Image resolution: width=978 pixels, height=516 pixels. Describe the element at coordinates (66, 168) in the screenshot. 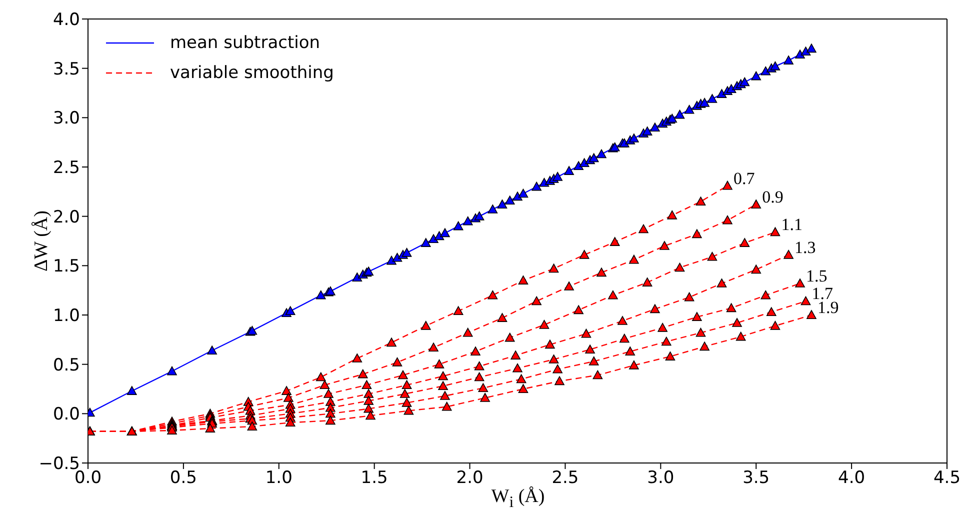

I see `y-tick-label: 2.5` at that location.